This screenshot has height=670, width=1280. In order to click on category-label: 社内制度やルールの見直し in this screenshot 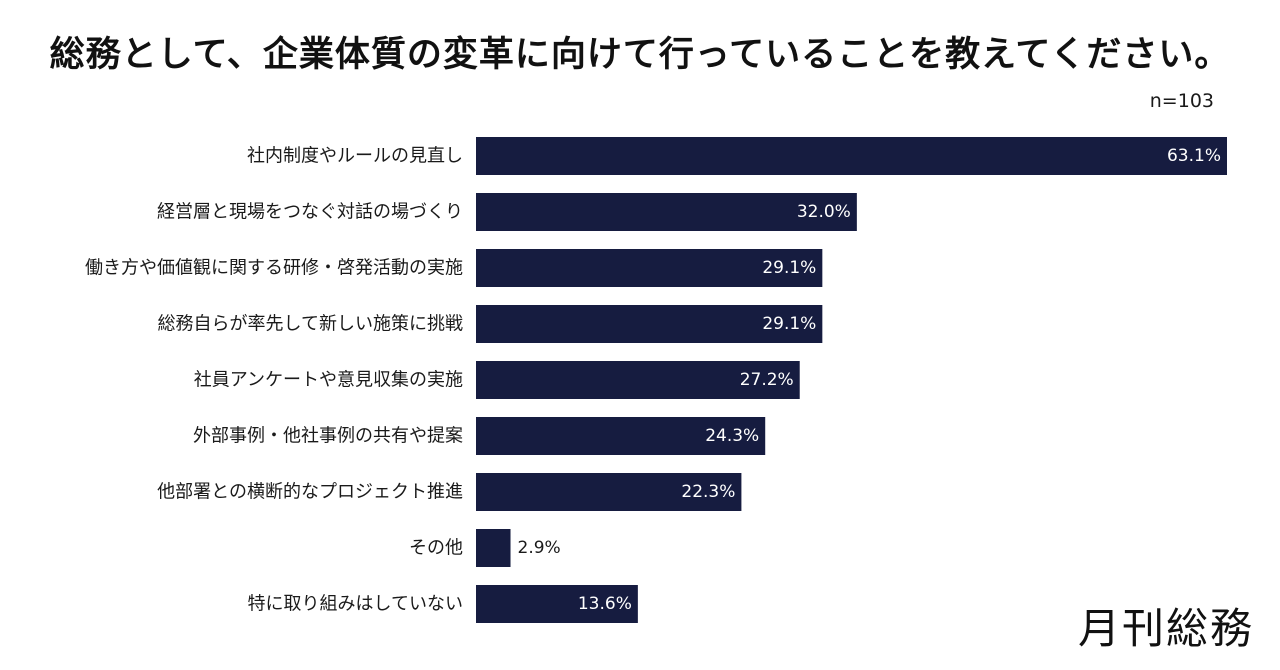, I will do `click(355, 156)`.